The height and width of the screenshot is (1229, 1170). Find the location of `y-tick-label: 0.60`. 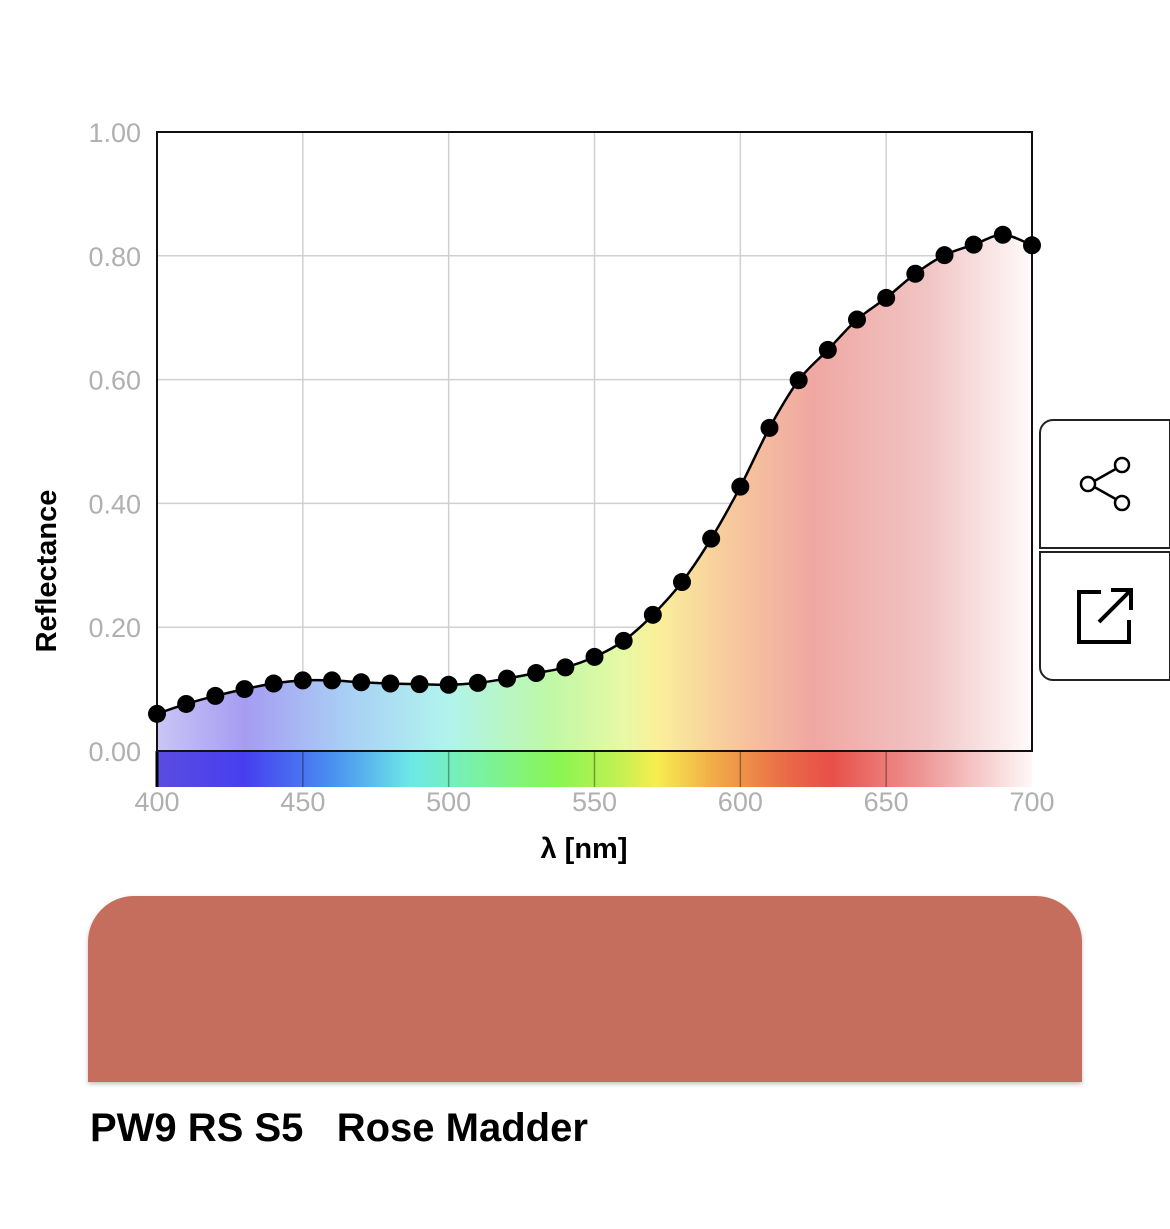

y-tick-label: 0.60 is located at coordinates (114, 381).